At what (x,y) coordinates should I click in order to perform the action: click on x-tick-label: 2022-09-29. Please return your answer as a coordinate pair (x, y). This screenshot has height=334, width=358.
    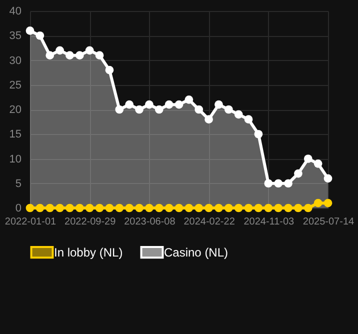
    Looking at the image, I should click on (90, 222).